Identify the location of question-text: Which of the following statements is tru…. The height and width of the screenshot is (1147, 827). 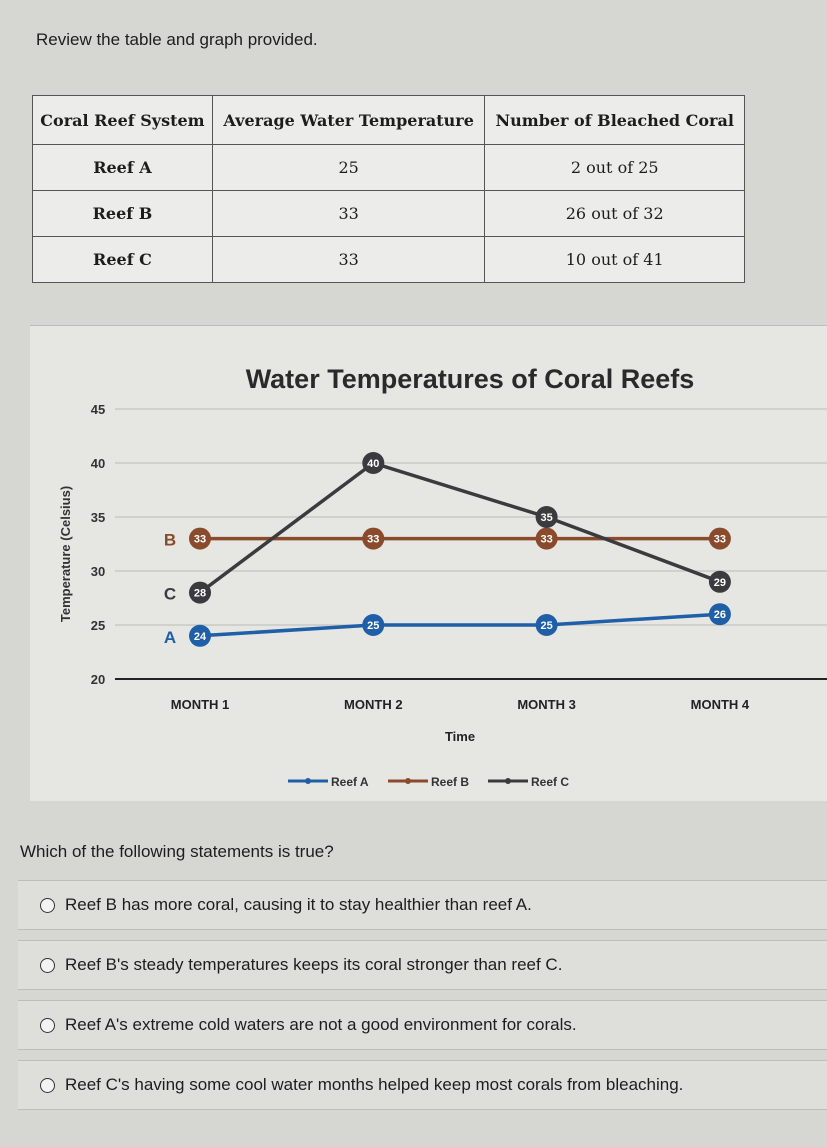
(177, 851).